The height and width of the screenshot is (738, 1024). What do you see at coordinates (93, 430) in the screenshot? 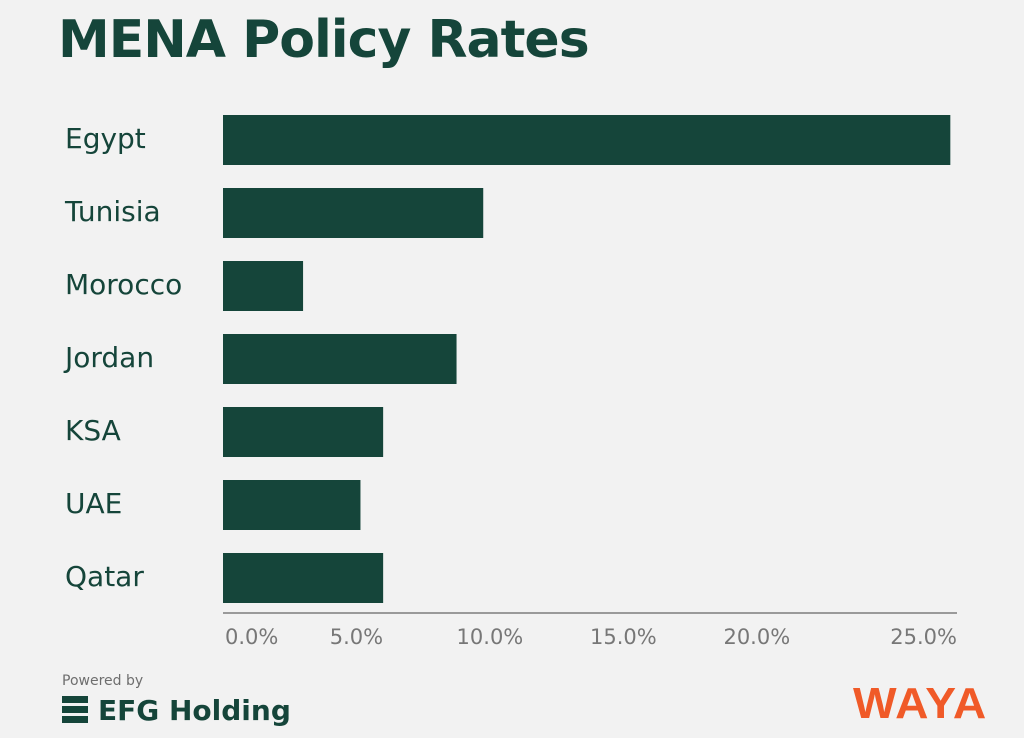
I see `category-label-ksa: KSA` at bounding box center [93, 430].